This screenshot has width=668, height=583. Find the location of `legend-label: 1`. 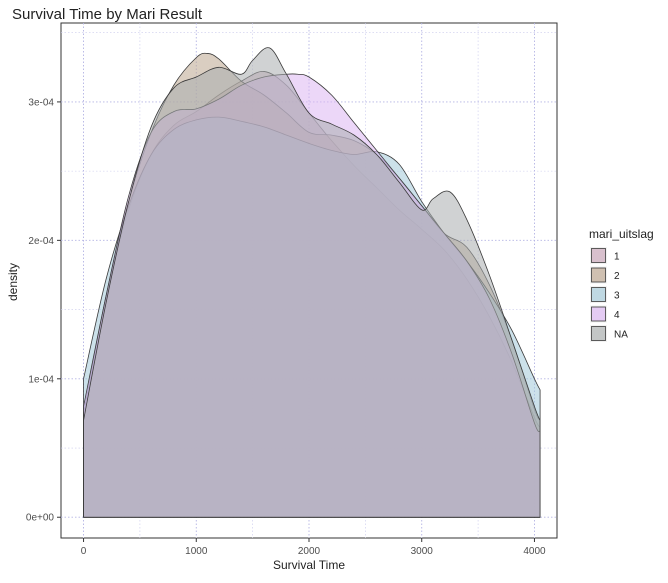

legend-label: 1 is located at coordinates (617, 257).